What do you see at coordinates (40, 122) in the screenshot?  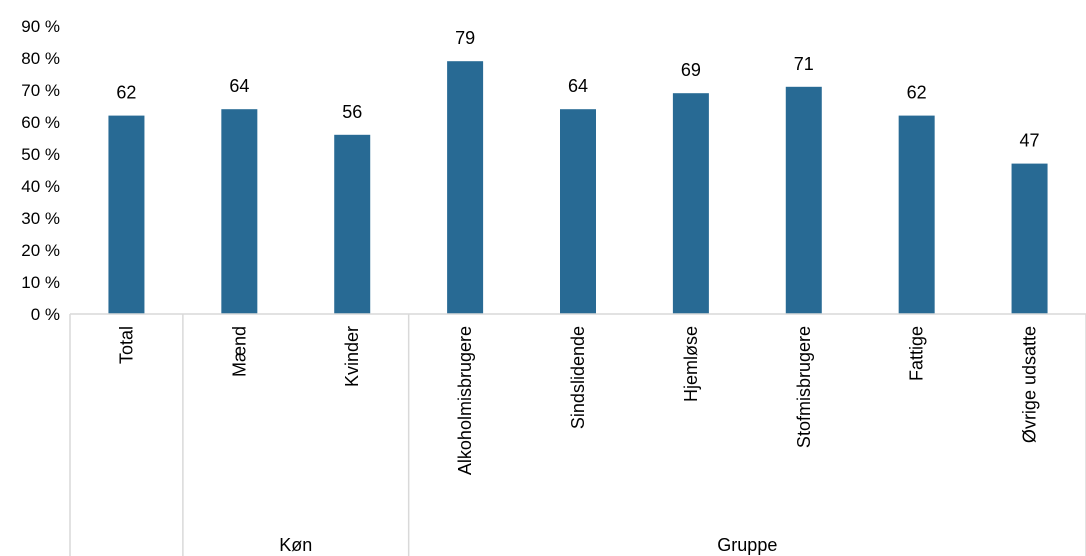 I see `y-tick-label: 60 %` at bounding box center [40, 122].